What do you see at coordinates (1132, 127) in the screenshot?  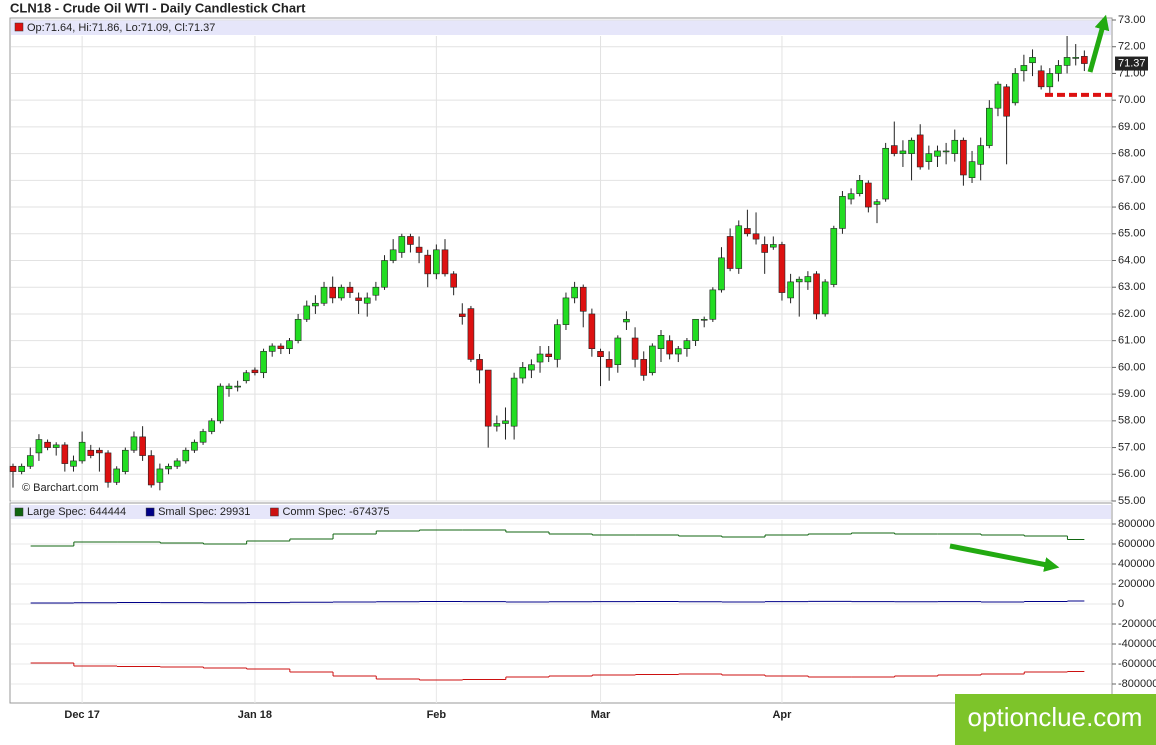 I see `y-tick-label: 69.00` at bounding box center [1132, 127].